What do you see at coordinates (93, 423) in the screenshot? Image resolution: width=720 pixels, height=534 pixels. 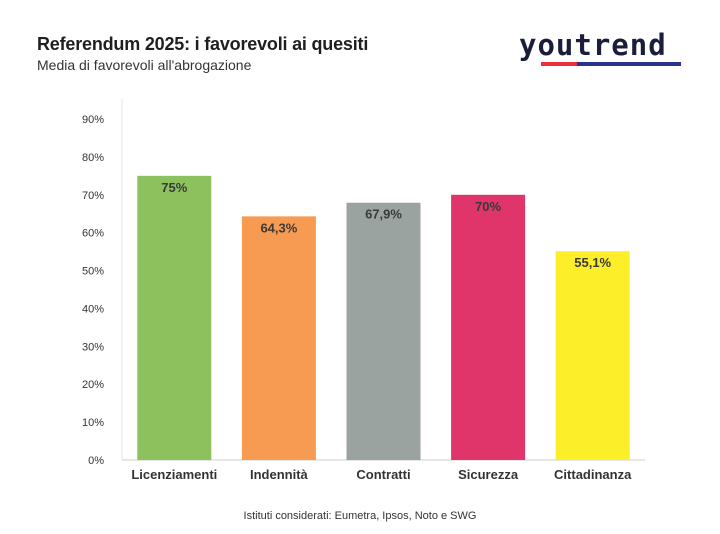 I see `y-tick-label: 10%` at bounding box center [93, 423].